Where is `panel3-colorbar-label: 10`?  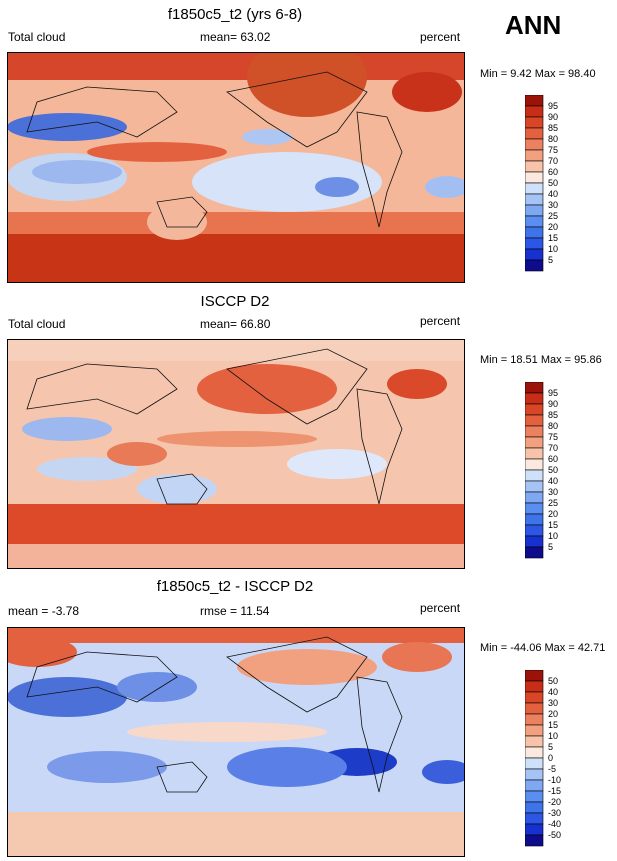
panel3-colorbar-label: 10 is located at coordinates (553, 736).